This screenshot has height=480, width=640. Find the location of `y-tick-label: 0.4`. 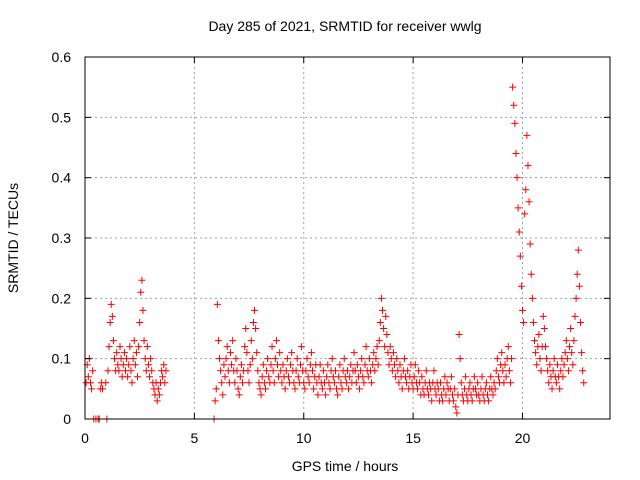

y-tick-label: 0.4 is located at coordinates (62, 178).